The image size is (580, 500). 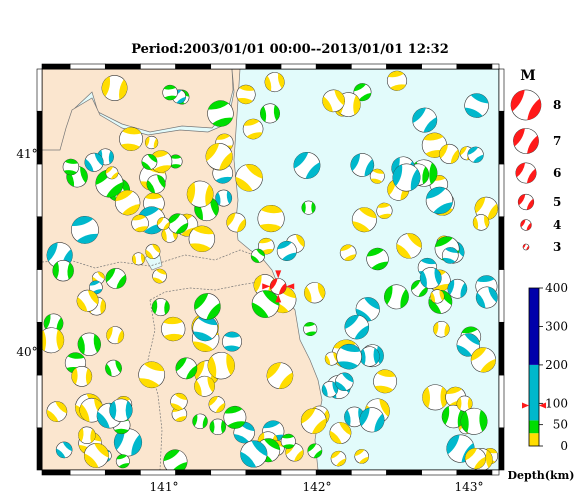 What do you see at coordinates (556, 403) in the screenshot?
I see `depth-tick-label-100: 100` at bounding box center [556, 403].